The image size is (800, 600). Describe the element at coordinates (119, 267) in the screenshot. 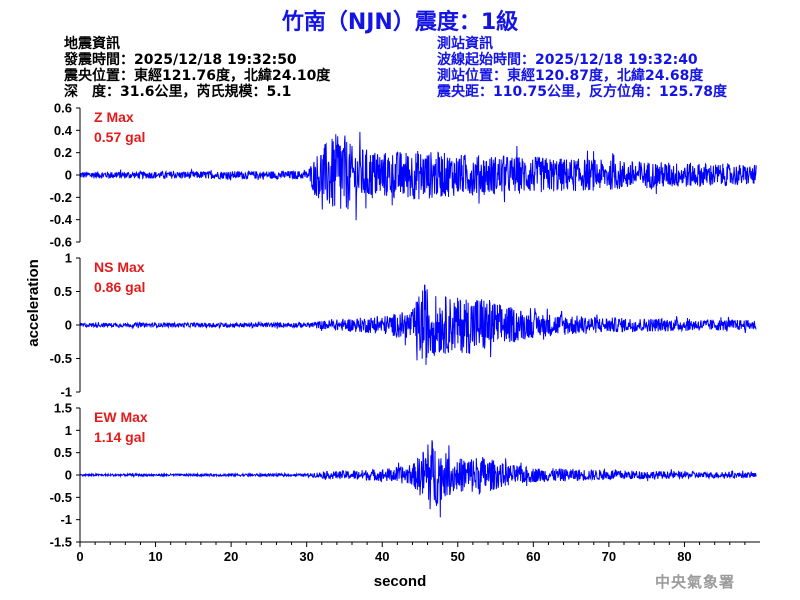

I see `peak-title-ns: NS Max` at that location.